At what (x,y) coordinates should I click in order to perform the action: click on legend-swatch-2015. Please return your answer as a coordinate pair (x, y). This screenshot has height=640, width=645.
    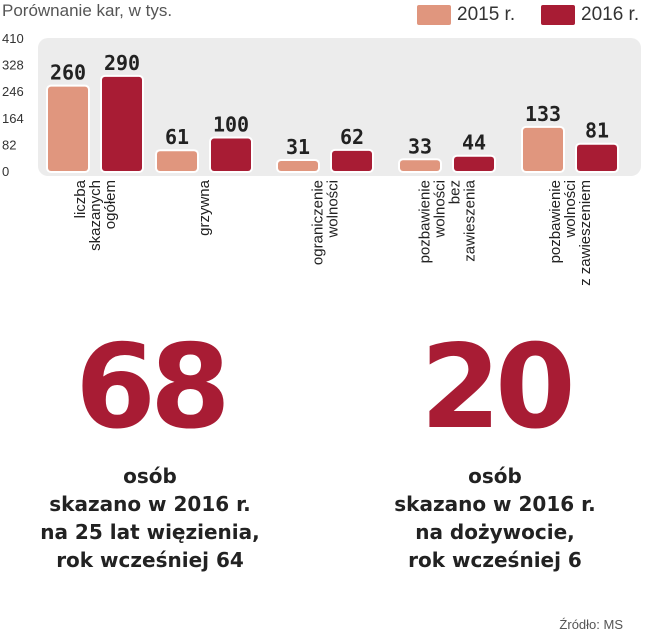
    Looking at the image, I should click on (434, 15).